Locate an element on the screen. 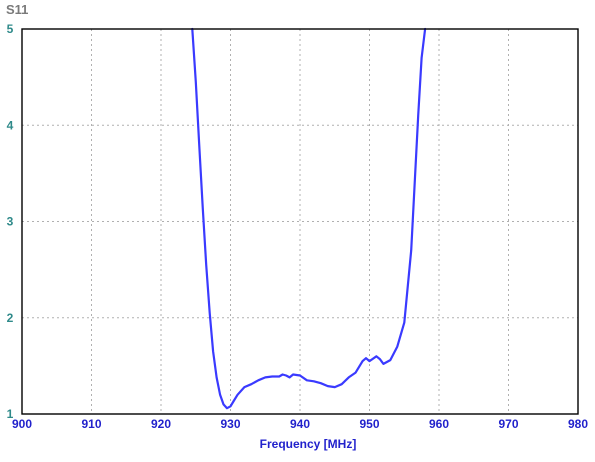  x-tick-label: 980 is located at coordinates (578, 424).